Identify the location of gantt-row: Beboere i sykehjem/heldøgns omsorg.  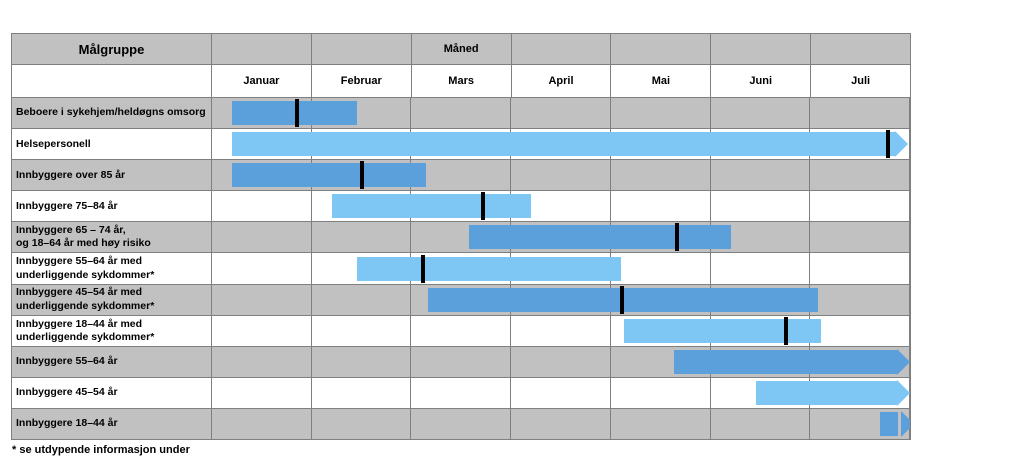
(461, 114).